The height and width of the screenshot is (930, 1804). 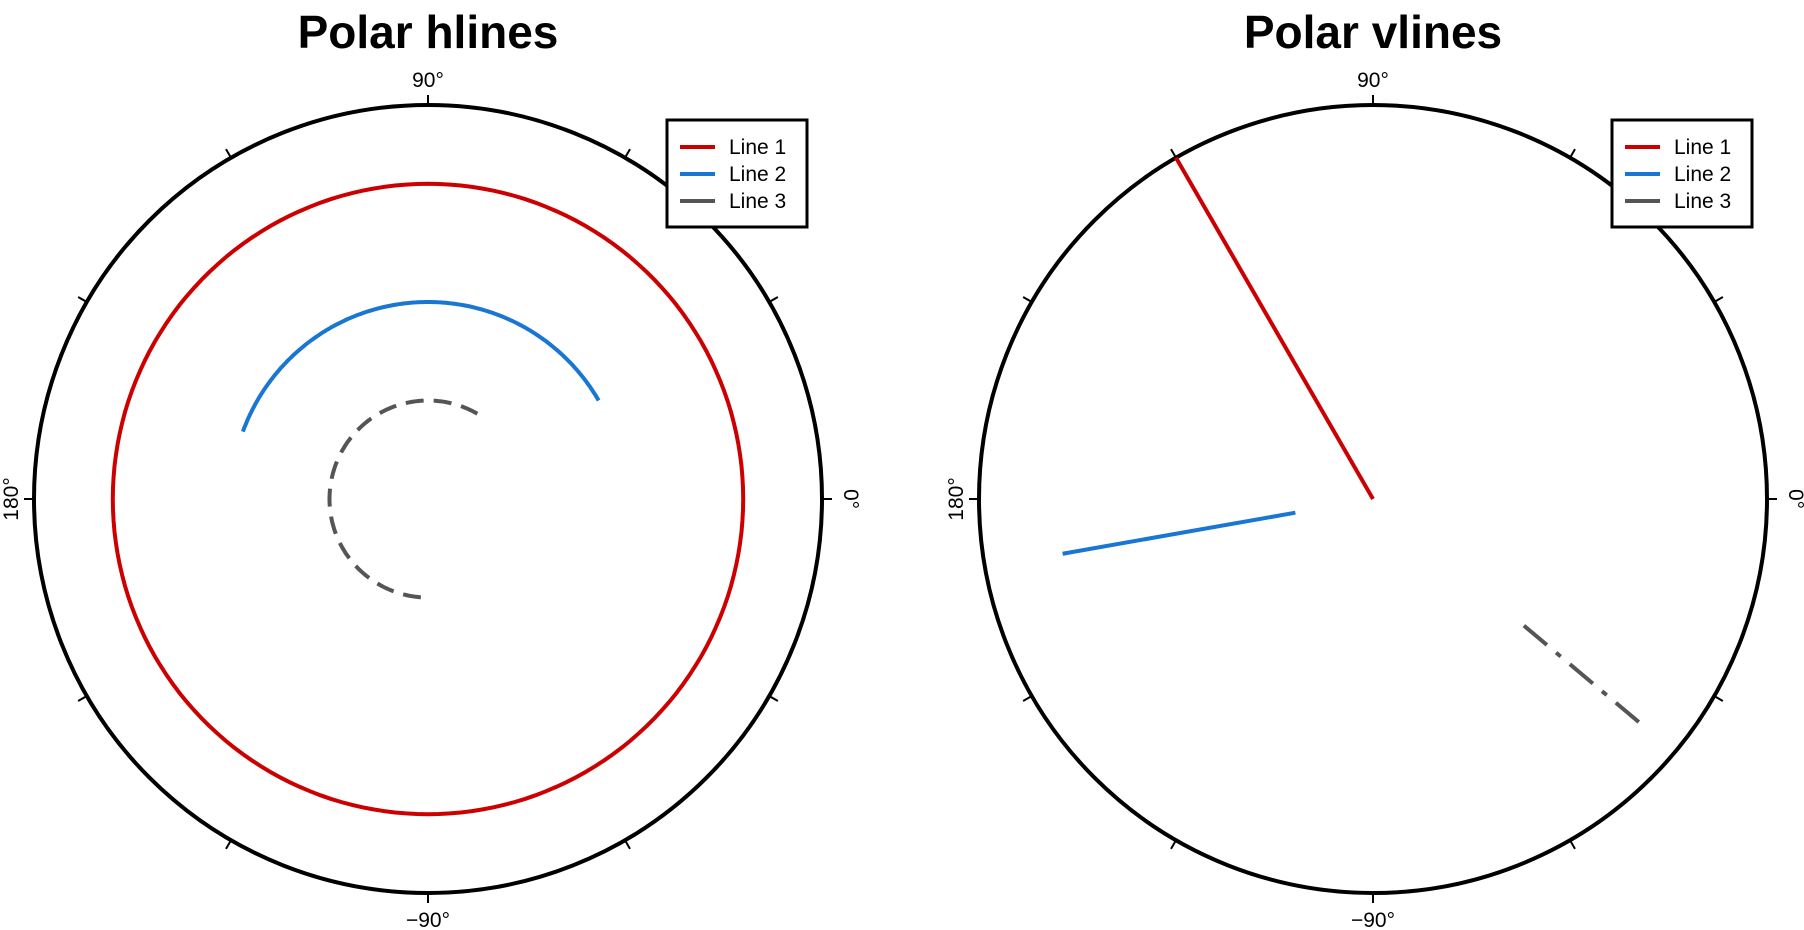 What do you see at coordinates (428, 32) in the screenshot?
I see `chart-title: Polar hlines` at bounding box center [428, 32].